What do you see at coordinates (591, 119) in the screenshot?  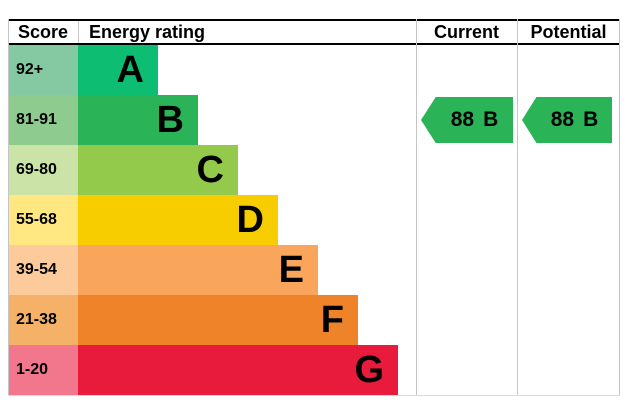 I see `potential-band-letter: B` at bounding box center [591, 119].